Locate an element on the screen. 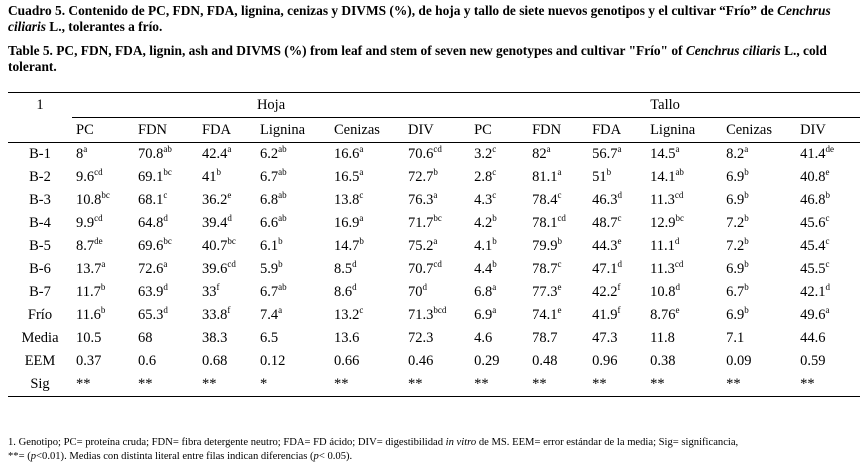  footnote-text: < 0.05). is located at coordinates (335, 456).